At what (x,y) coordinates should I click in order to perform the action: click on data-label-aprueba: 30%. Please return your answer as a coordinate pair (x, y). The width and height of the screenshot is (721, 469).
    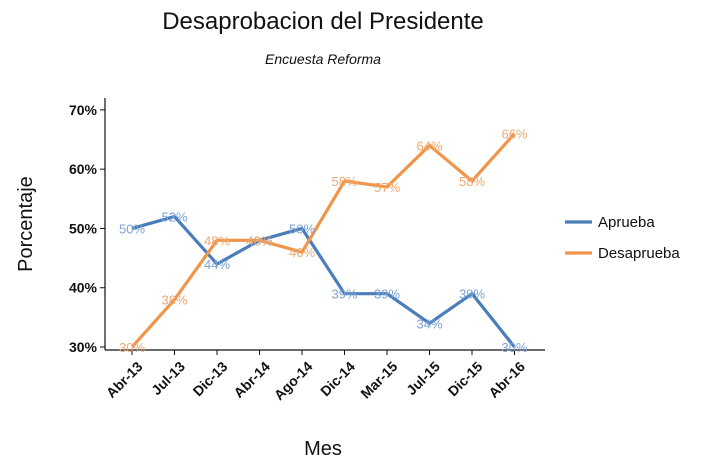
    Looking at the image, I should click on (514, 347).